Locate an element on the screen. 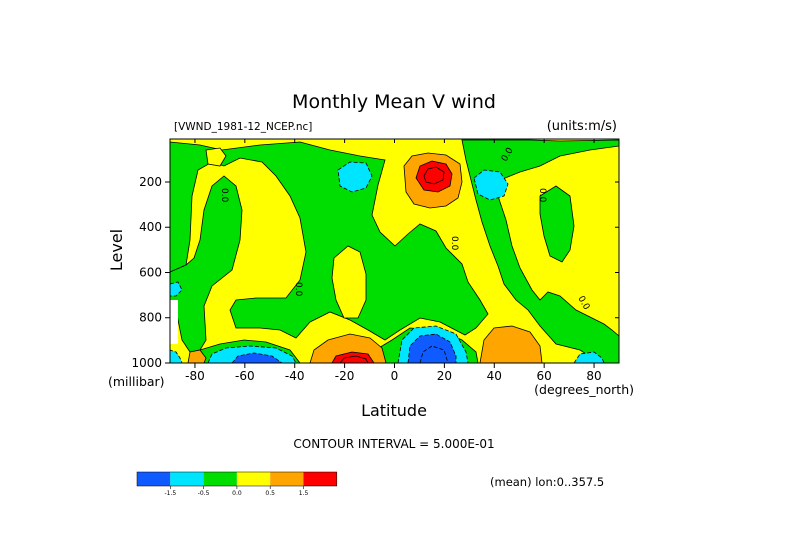 This screenshot has height=558, width=789. mean-text: (mean) lon:0..357.5 is located at coordinates (547, 482).